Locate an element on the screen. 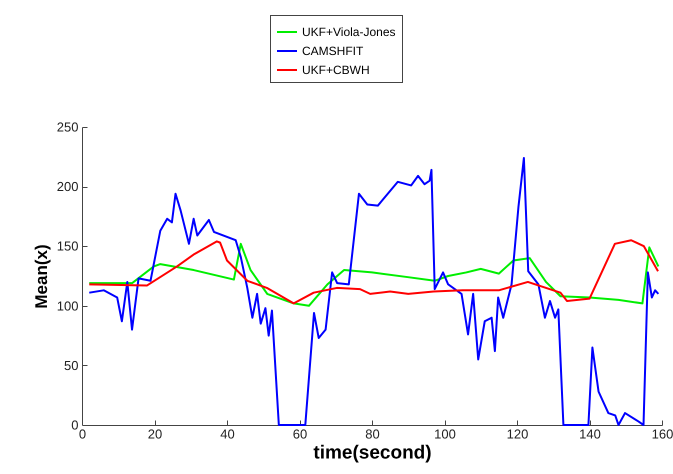 The image size is (673, 474). x-tick-label: 120 is located at coordinates (517, 434).